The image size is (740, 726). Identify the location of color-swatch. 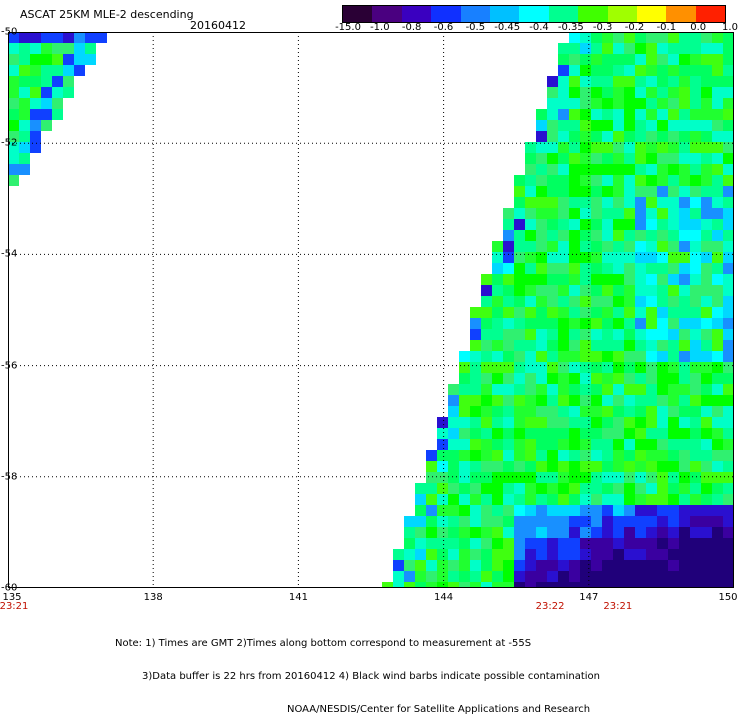
(651, 14).